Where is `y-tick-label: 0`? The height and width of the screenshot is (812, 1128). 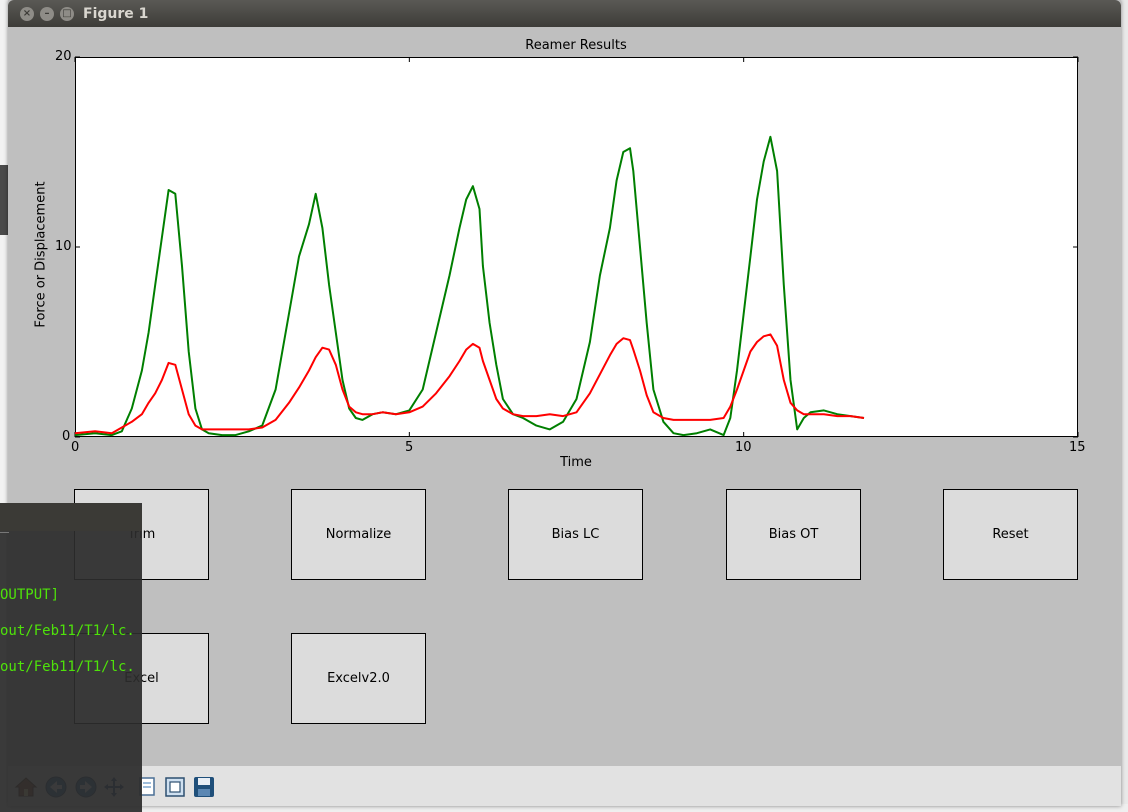 y-tick-label: 0 is located at coordinates (66, 436).